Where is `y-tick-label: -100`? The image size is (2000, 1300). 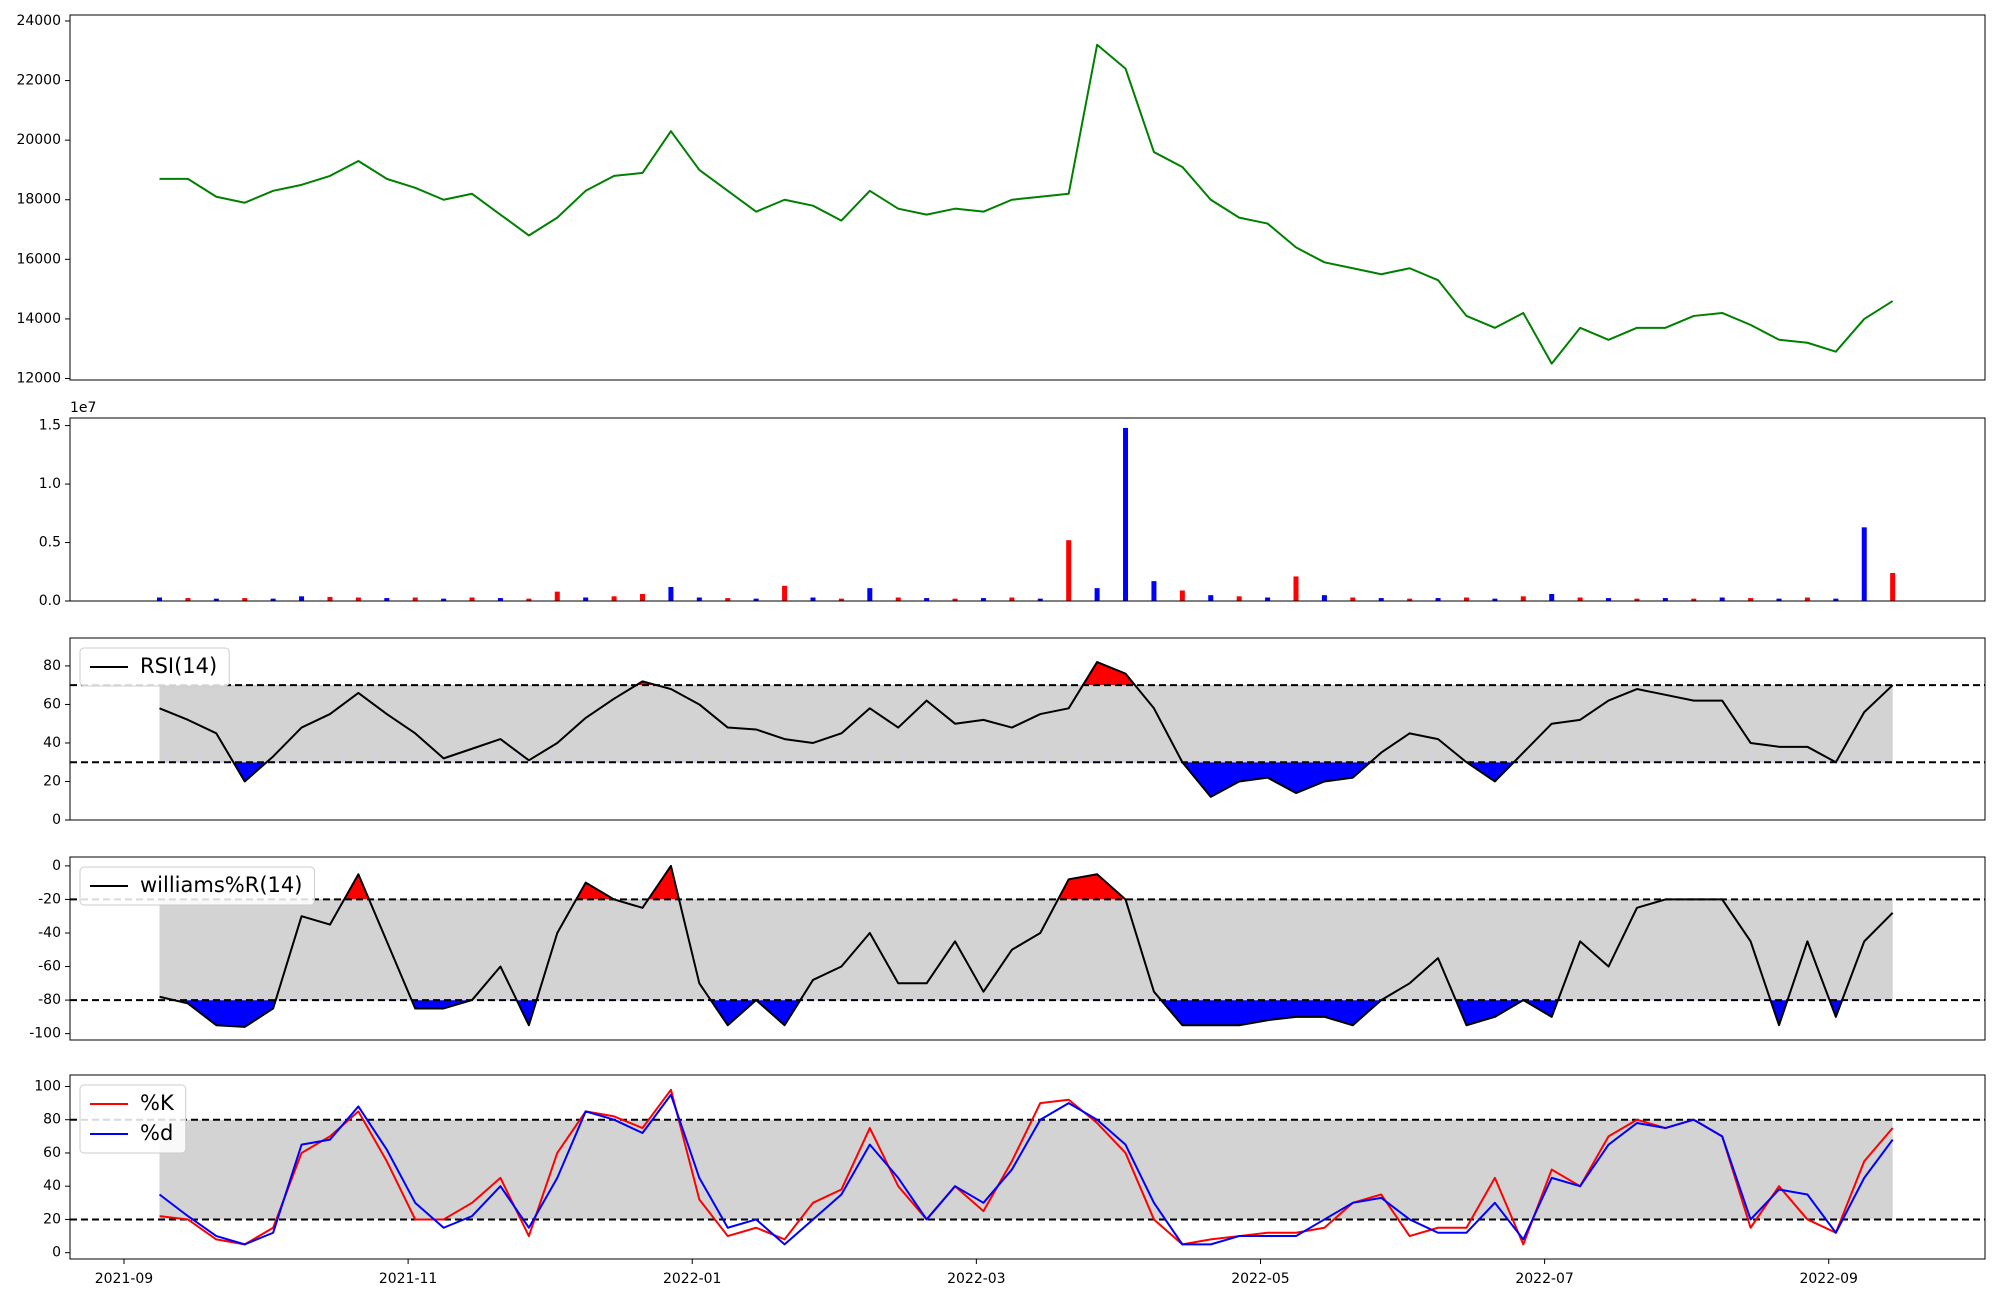
y-tick-label: -100 is located at coordinates (45, 1034).